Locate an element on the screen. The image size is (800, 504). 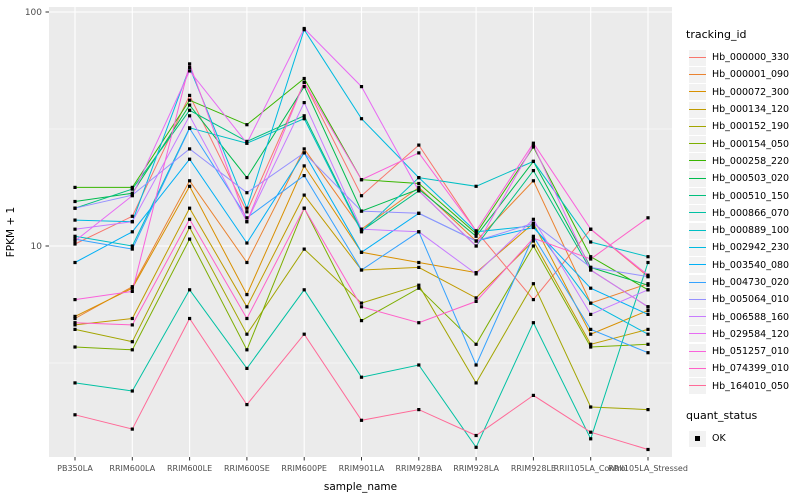
x-tick-label: RRIM901LA is located at coordinates (362, 468).